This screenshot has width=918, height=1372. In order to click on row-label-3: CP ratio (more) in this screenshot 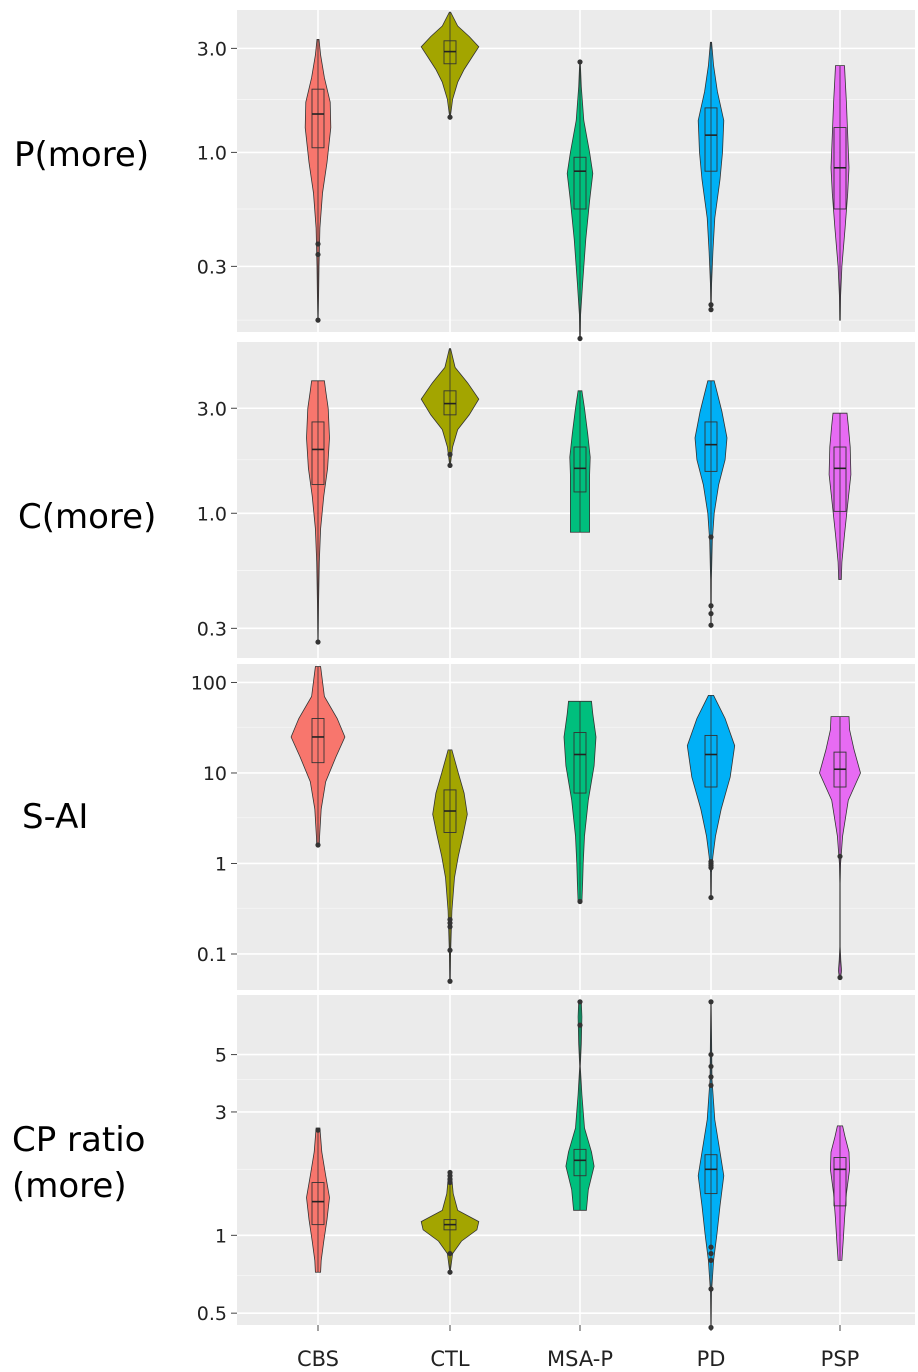, I will do `click(97, 1163)`.